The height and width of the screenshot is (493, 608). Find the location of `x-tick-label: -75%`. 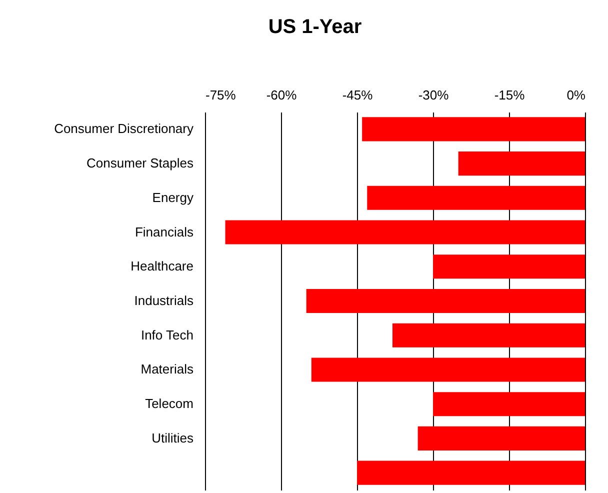

x-tick-label: -75% is located at coordinates (221, 95).